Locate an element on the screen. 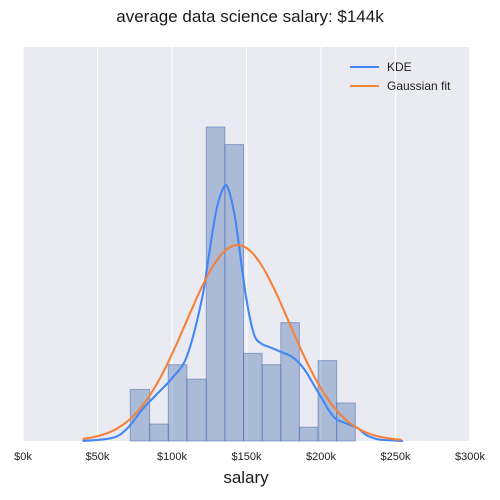 This screenshot has width=500, height=500. legend-label: Gaussian fit is located at coordinates (419, 86).